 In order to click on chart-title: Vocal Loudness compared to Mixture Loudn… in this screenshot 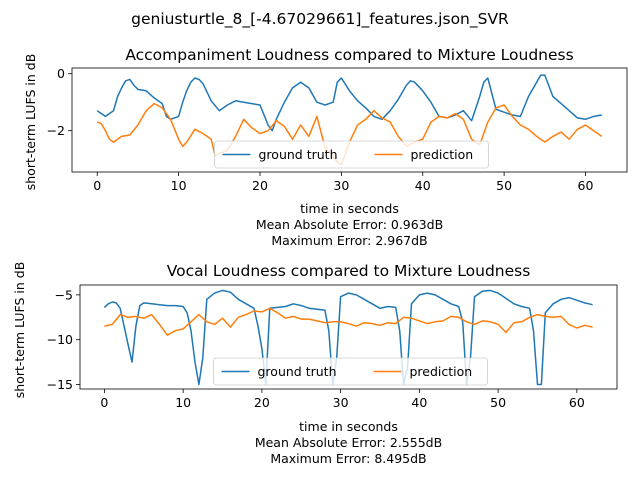, I will do `click(349, 271)`.